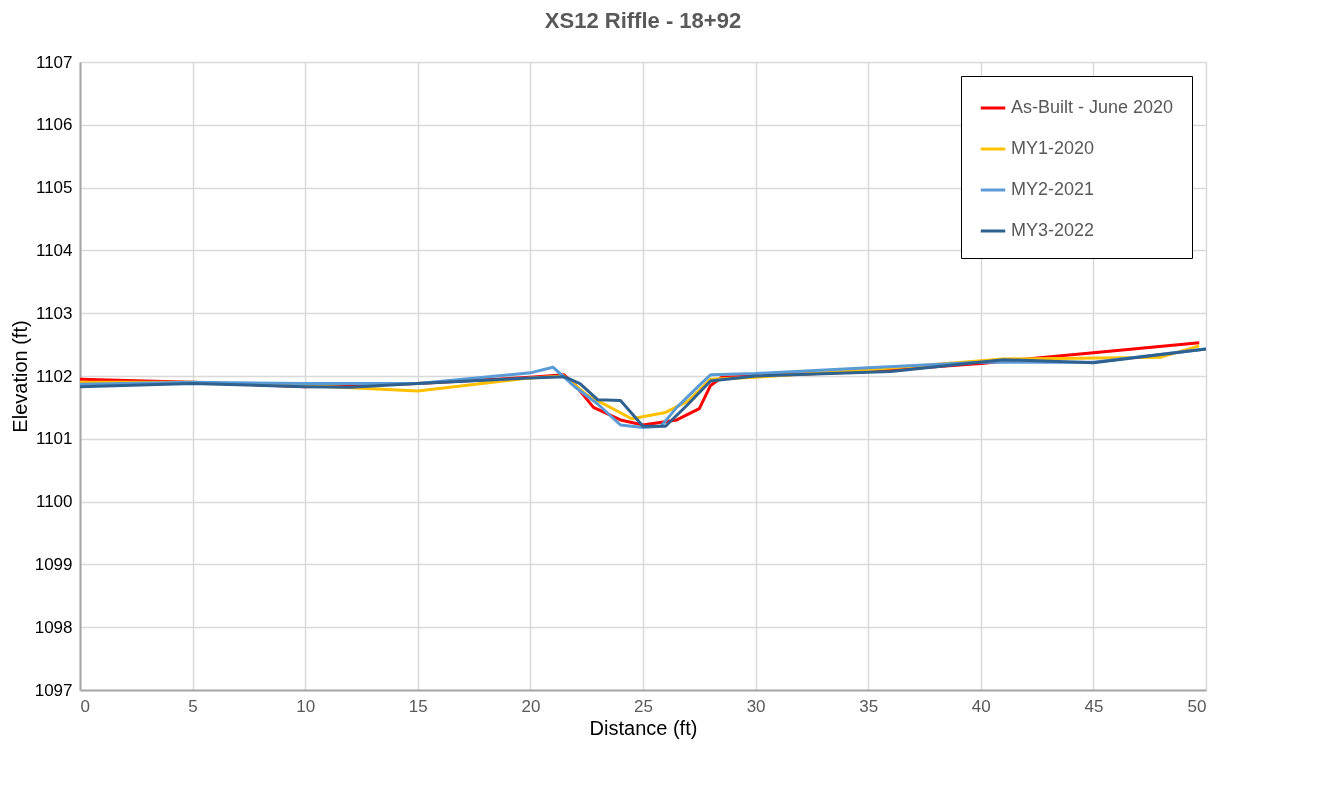 This screenshot has width=1319, height=797. Describe the element at coordinates (643, 727) in the screenshot. I see `x-axis-title: Distance (ft)` at that location.